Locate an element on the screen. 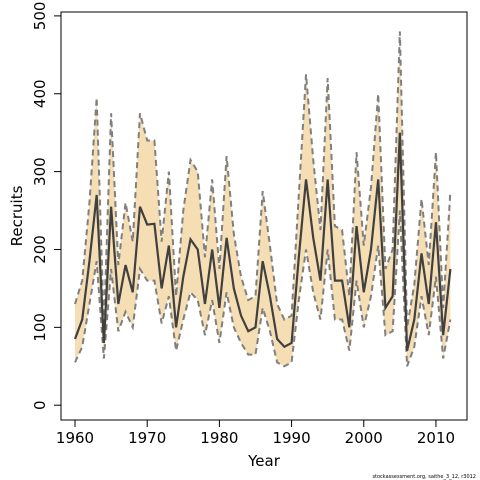  y-tick-label: 400 is located at coordinates (40, 93).